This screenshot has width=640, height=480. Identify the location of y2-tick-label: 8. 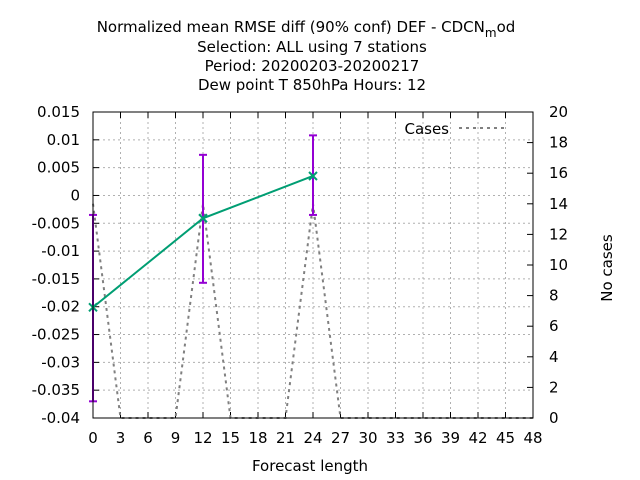
(554, 296).